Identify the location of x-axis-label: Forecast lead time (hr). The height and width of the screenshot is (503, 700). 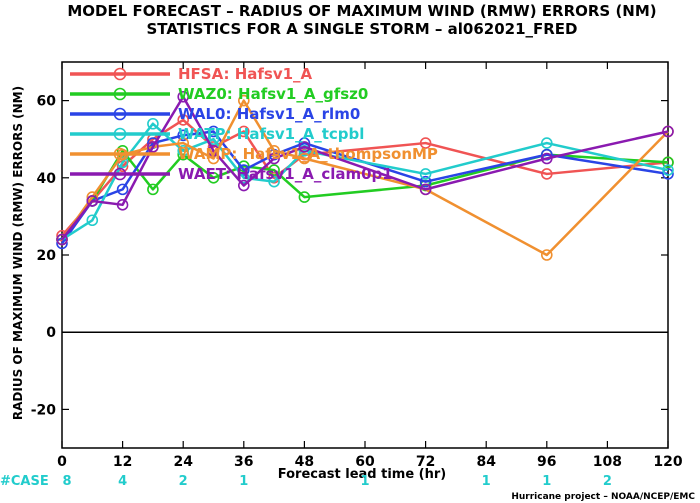
(362, 474).